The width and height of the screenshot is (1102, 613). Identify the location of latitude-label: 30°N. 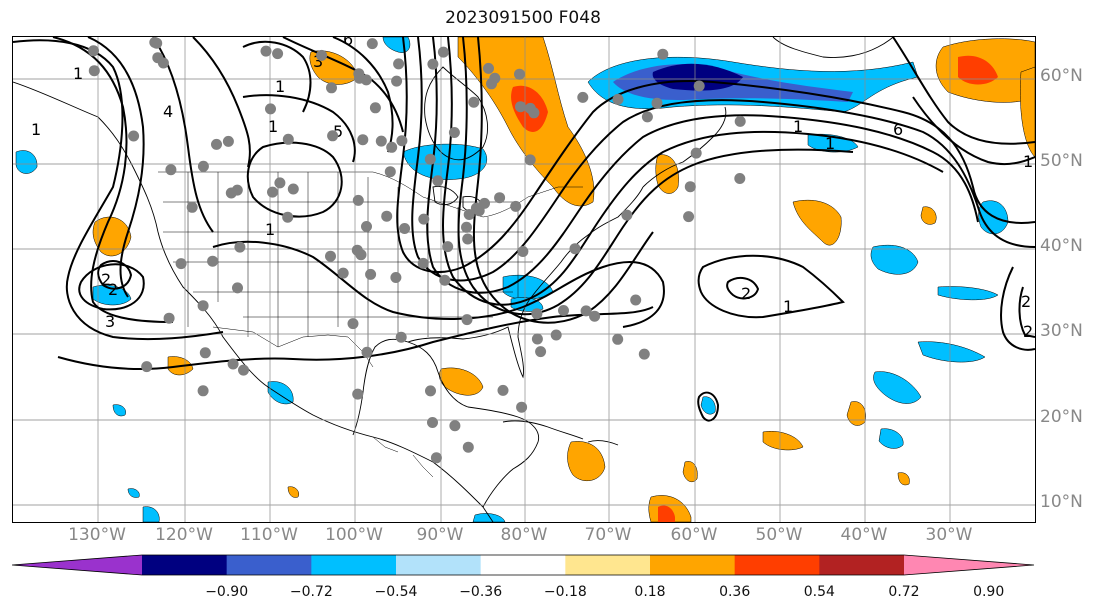
(1061, 331).